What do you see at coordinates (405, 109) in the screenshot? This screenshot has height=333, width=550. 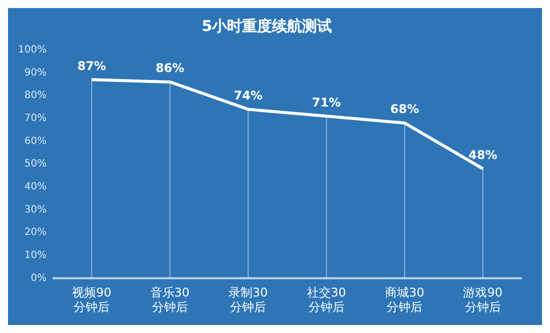 I see `data-label: 68%` at bounding box center [405, 109].